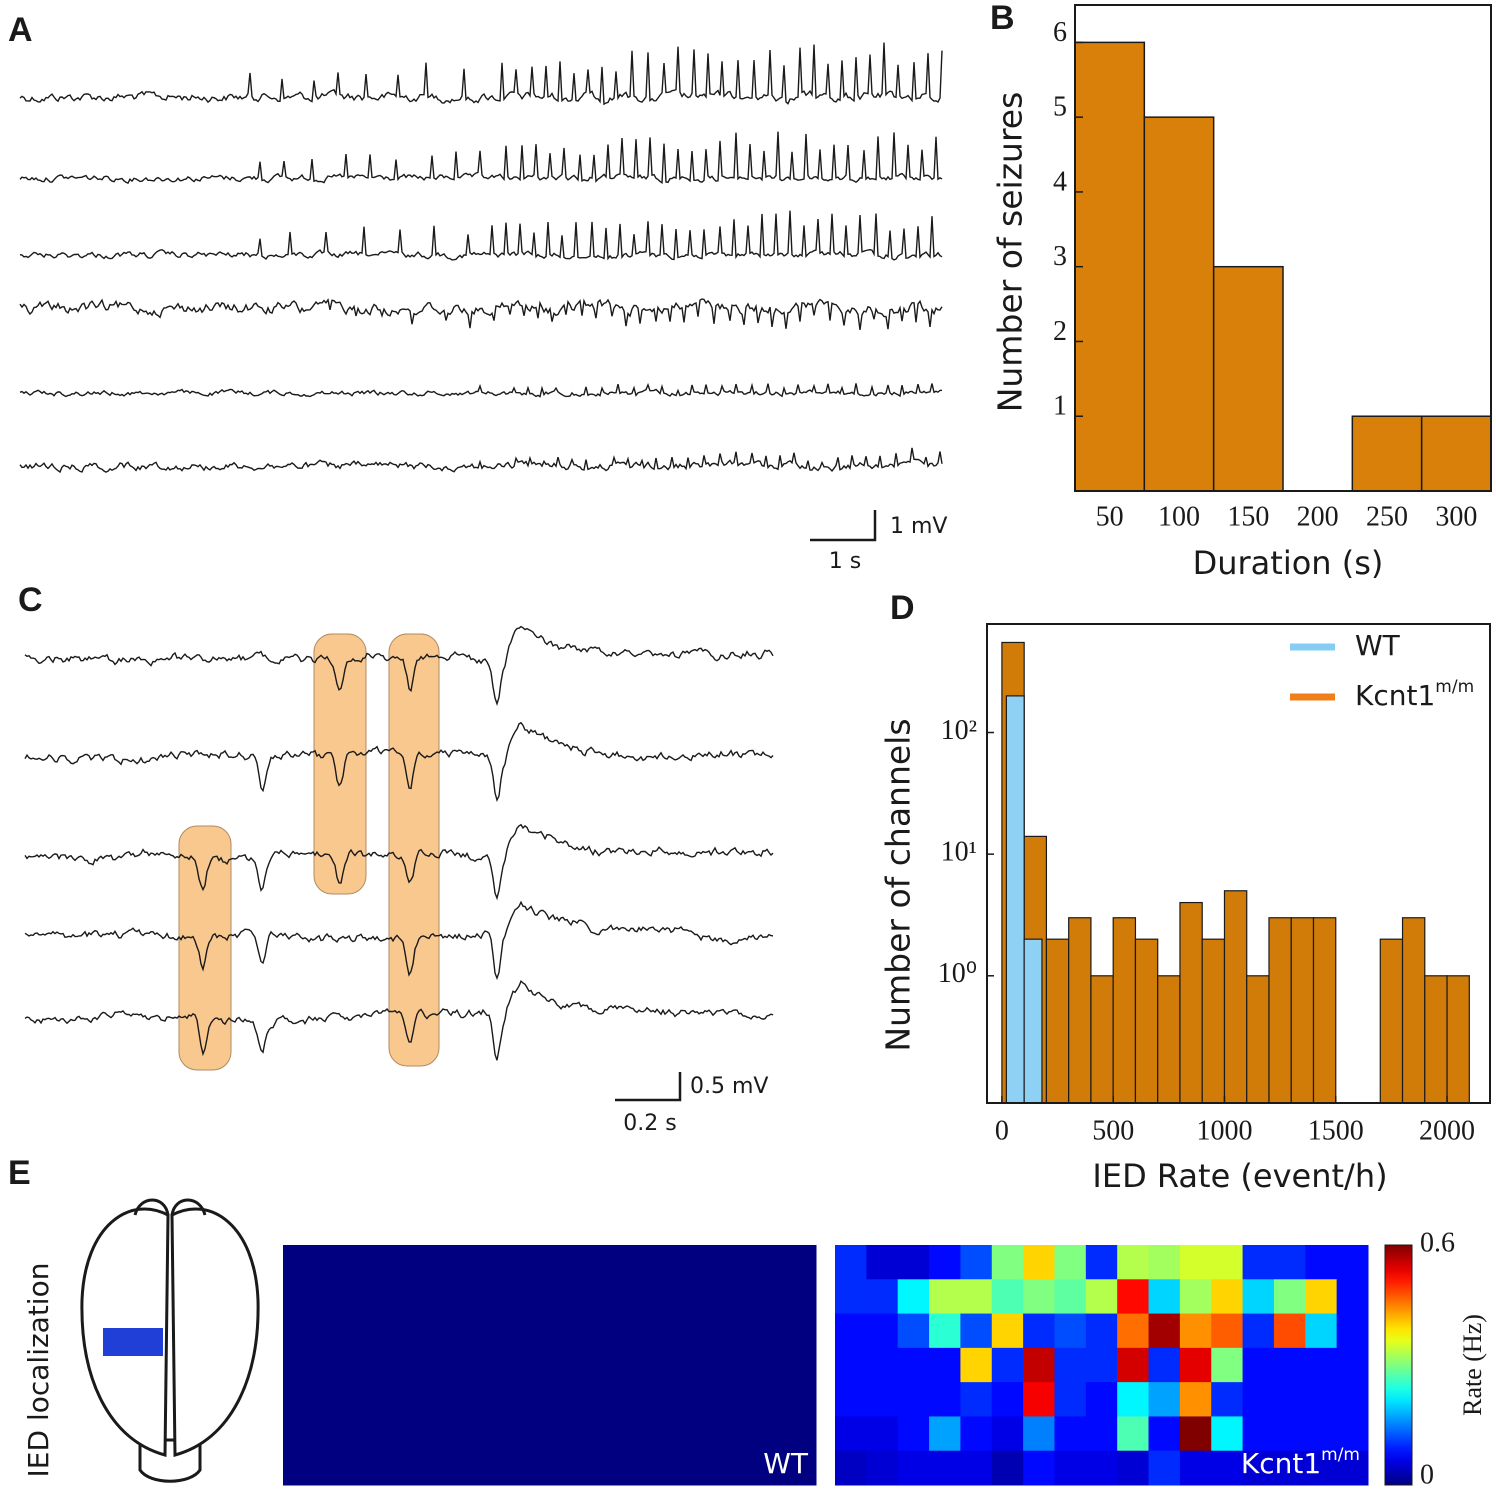 The width and height of the screenshot is (1496, 1500). Describe the element at coordinates (1318, 516) in the screenshot. I see `x-tick-label: 200` at that location.